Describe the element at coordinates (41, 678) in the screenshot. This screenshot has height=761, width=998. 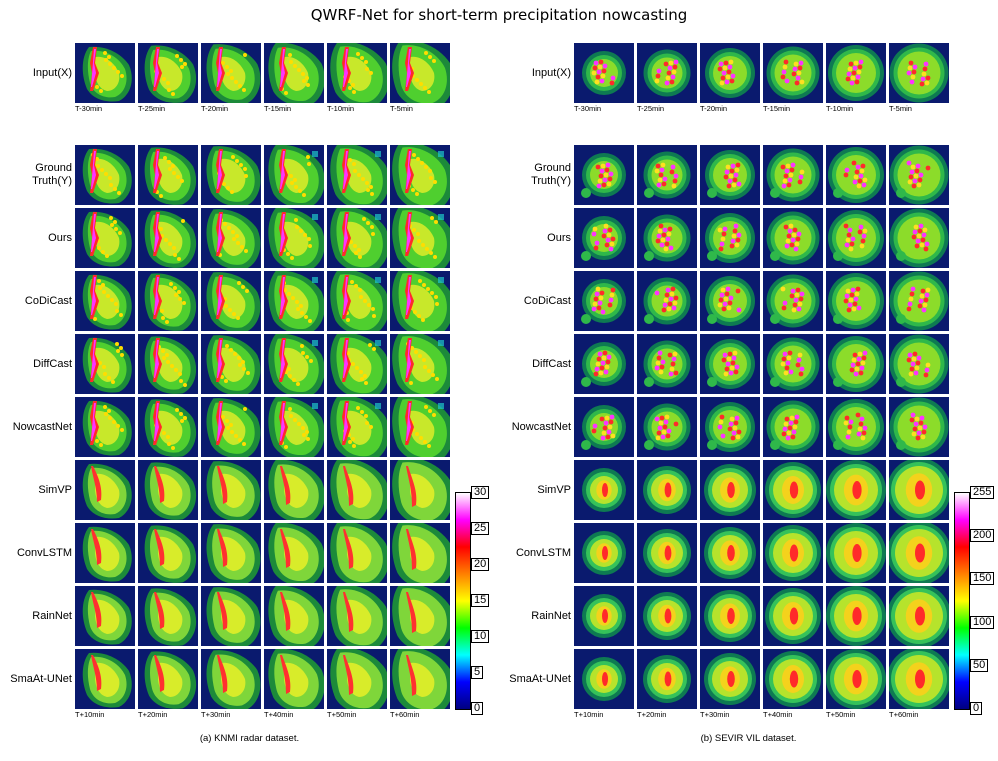
I see `row-label-smaat: SmaAt-UNet` at that location.